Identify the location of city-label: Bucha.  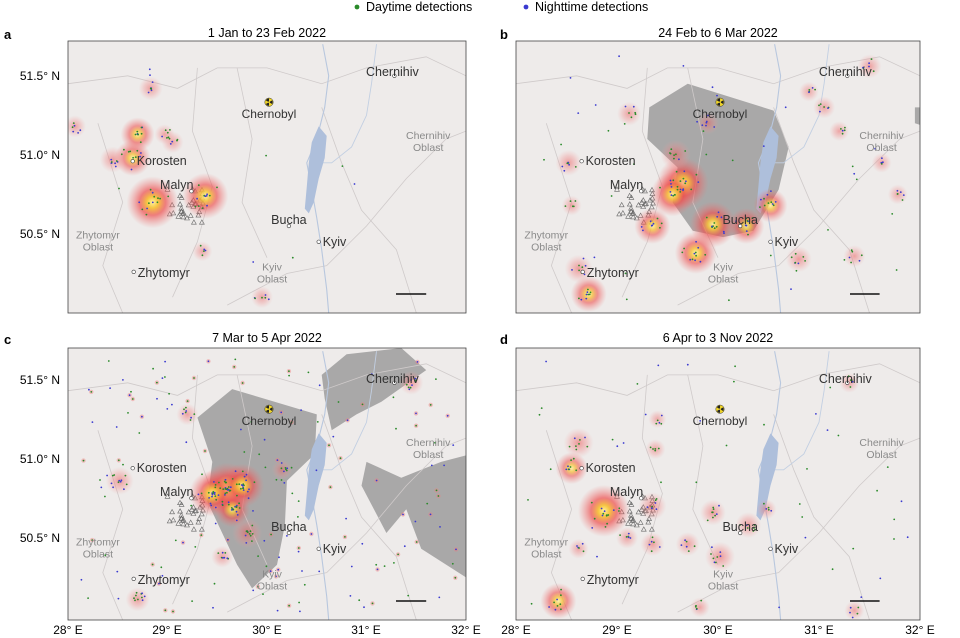
(739, 527).